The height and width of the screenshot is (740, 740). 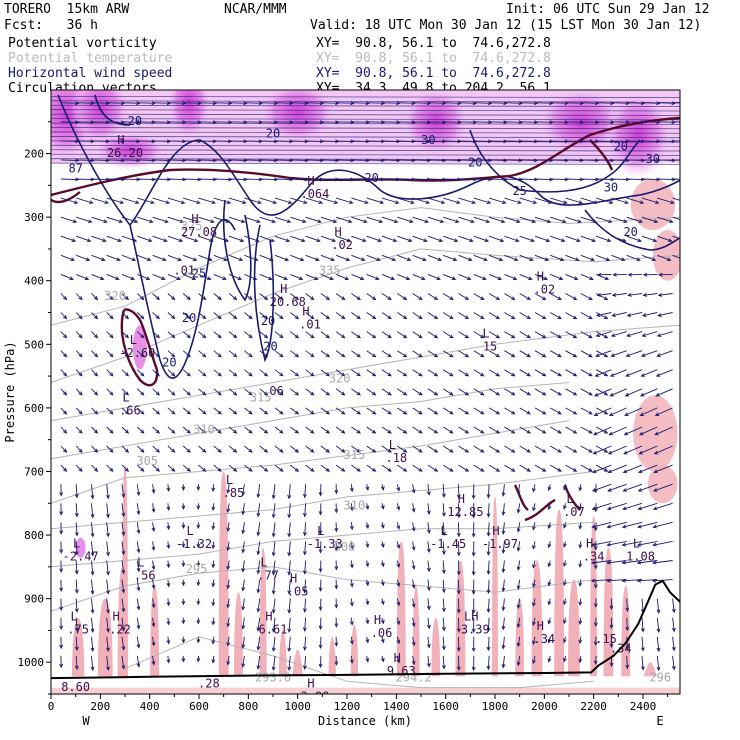 What do you see at coordinates (662, 484) in the screenshot?
I see `pv-shade-pink` at bounding box center [662, 484].